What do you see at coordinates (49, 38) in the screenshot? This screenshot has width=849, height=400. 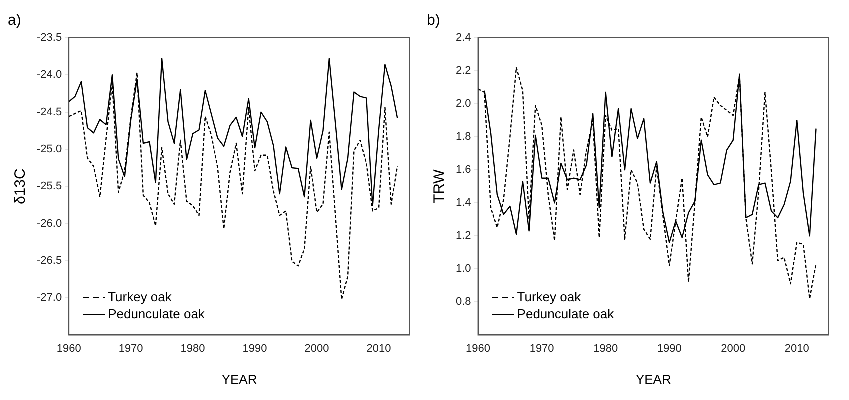 I see `y-tick-label: -23.5` at bounding box center [49, 38].